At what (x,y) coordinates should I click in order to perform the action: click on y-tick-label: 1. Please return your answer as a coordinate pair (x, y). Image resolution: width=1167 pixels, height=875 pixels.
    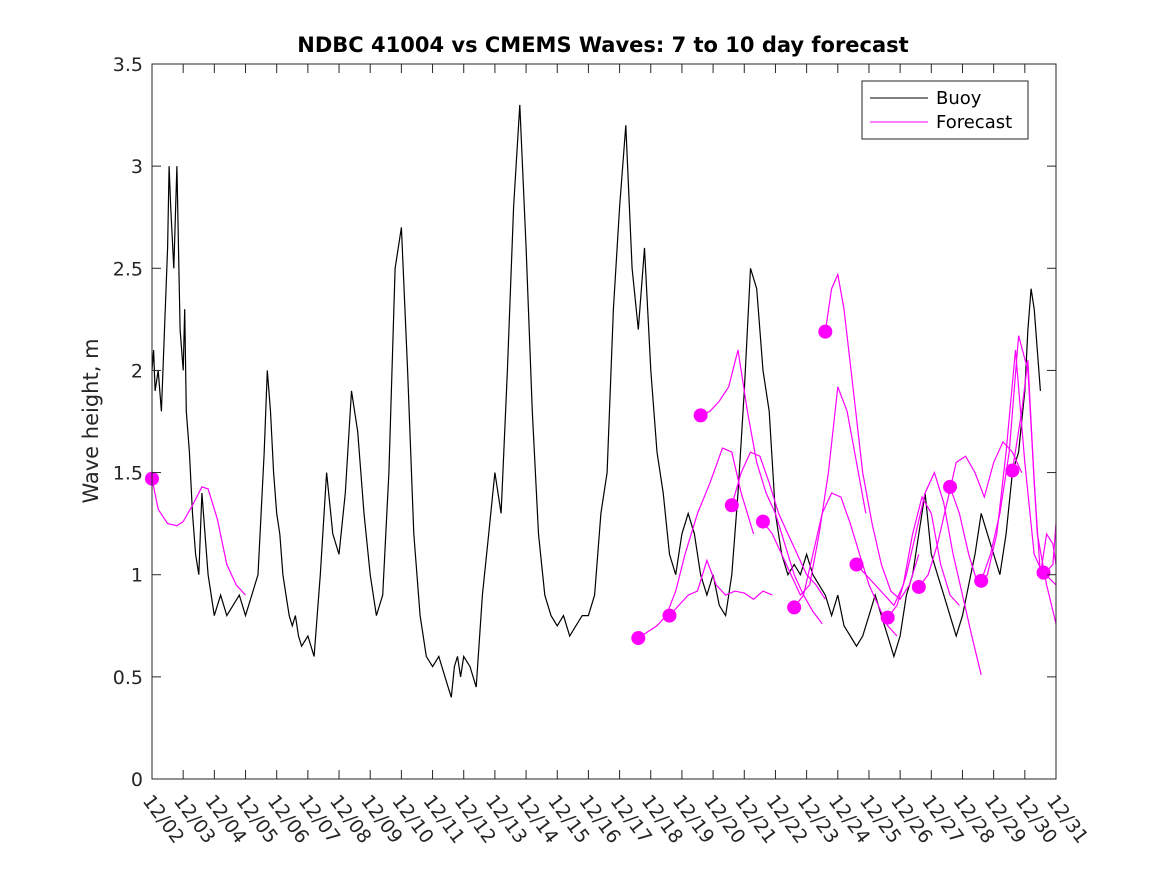
    Looking at the image, I should click on (137, 576).